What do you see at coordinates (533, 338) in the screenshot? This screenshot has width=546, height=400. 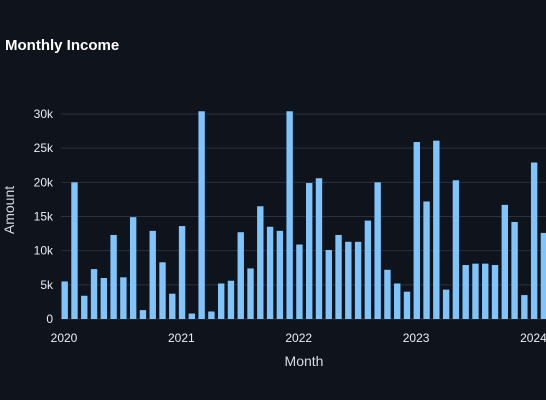 I see `x-tick-label: 2024` at bounding box center [533, 338].